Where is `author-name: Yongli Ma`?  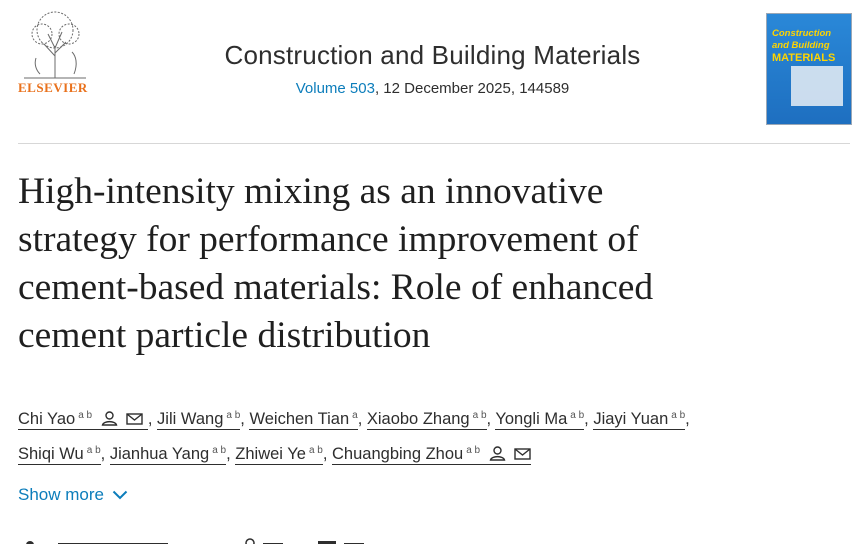
author-name: Yongli Ma is located at coordinates (531, 419).